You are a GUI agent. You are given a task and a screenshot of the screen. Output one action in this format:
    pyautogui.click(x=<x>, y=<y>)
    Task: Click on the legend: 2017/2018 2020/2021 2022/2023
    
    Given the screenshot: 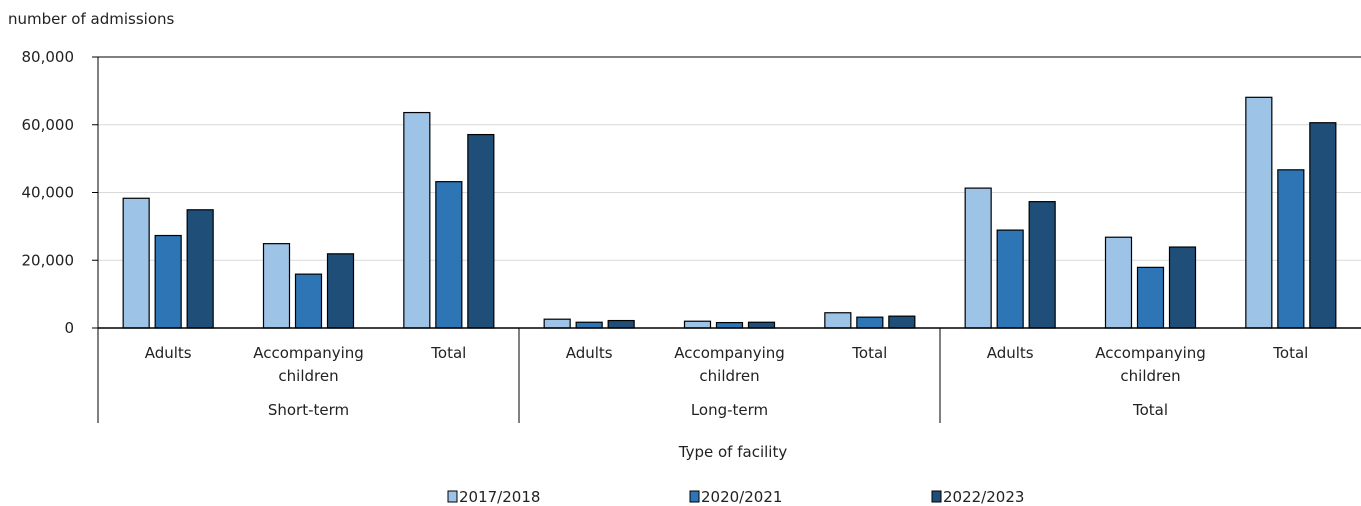 What is the action you would take?
    pyautogui.click(x=735, y=497)
    